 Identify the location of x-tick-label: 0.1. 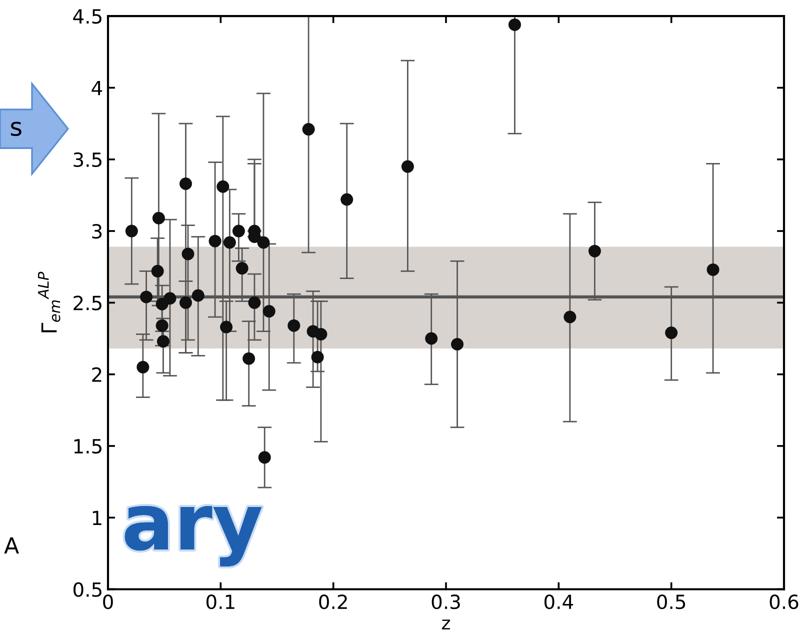
(220, 602).